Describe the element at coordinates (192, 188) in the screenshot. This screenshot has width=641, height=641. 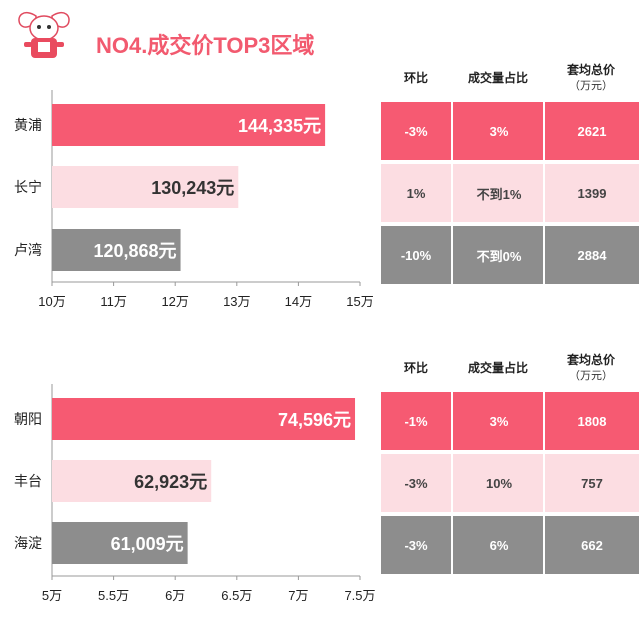
I see `value-label: 130,243元` at that location.